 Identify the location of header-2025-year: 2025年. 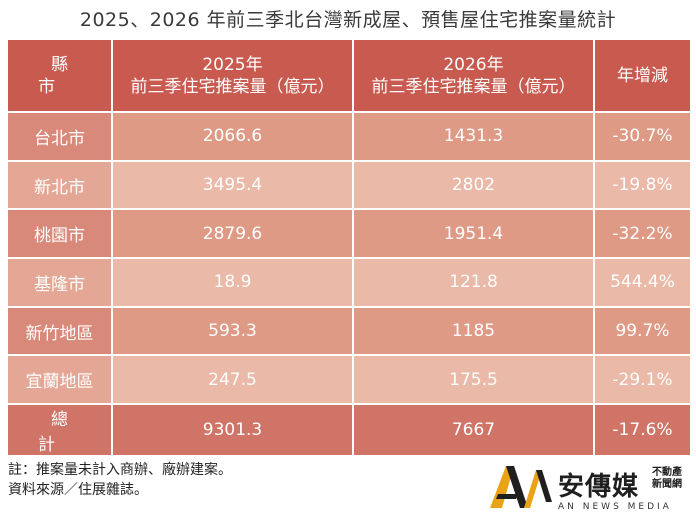
(232, 64).